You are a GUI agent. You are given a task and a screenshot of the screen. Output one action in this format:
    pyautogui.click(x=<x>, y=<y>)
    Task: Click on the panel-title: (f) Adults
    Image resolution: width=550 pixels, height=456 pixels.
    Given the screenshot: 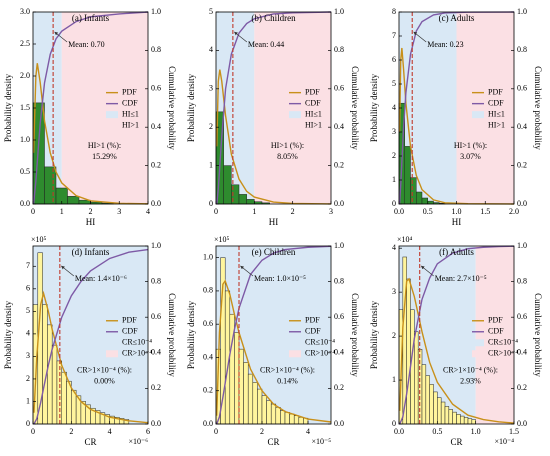 What is the action you would take?
    pyautogui.click(x=456, y=252)
    